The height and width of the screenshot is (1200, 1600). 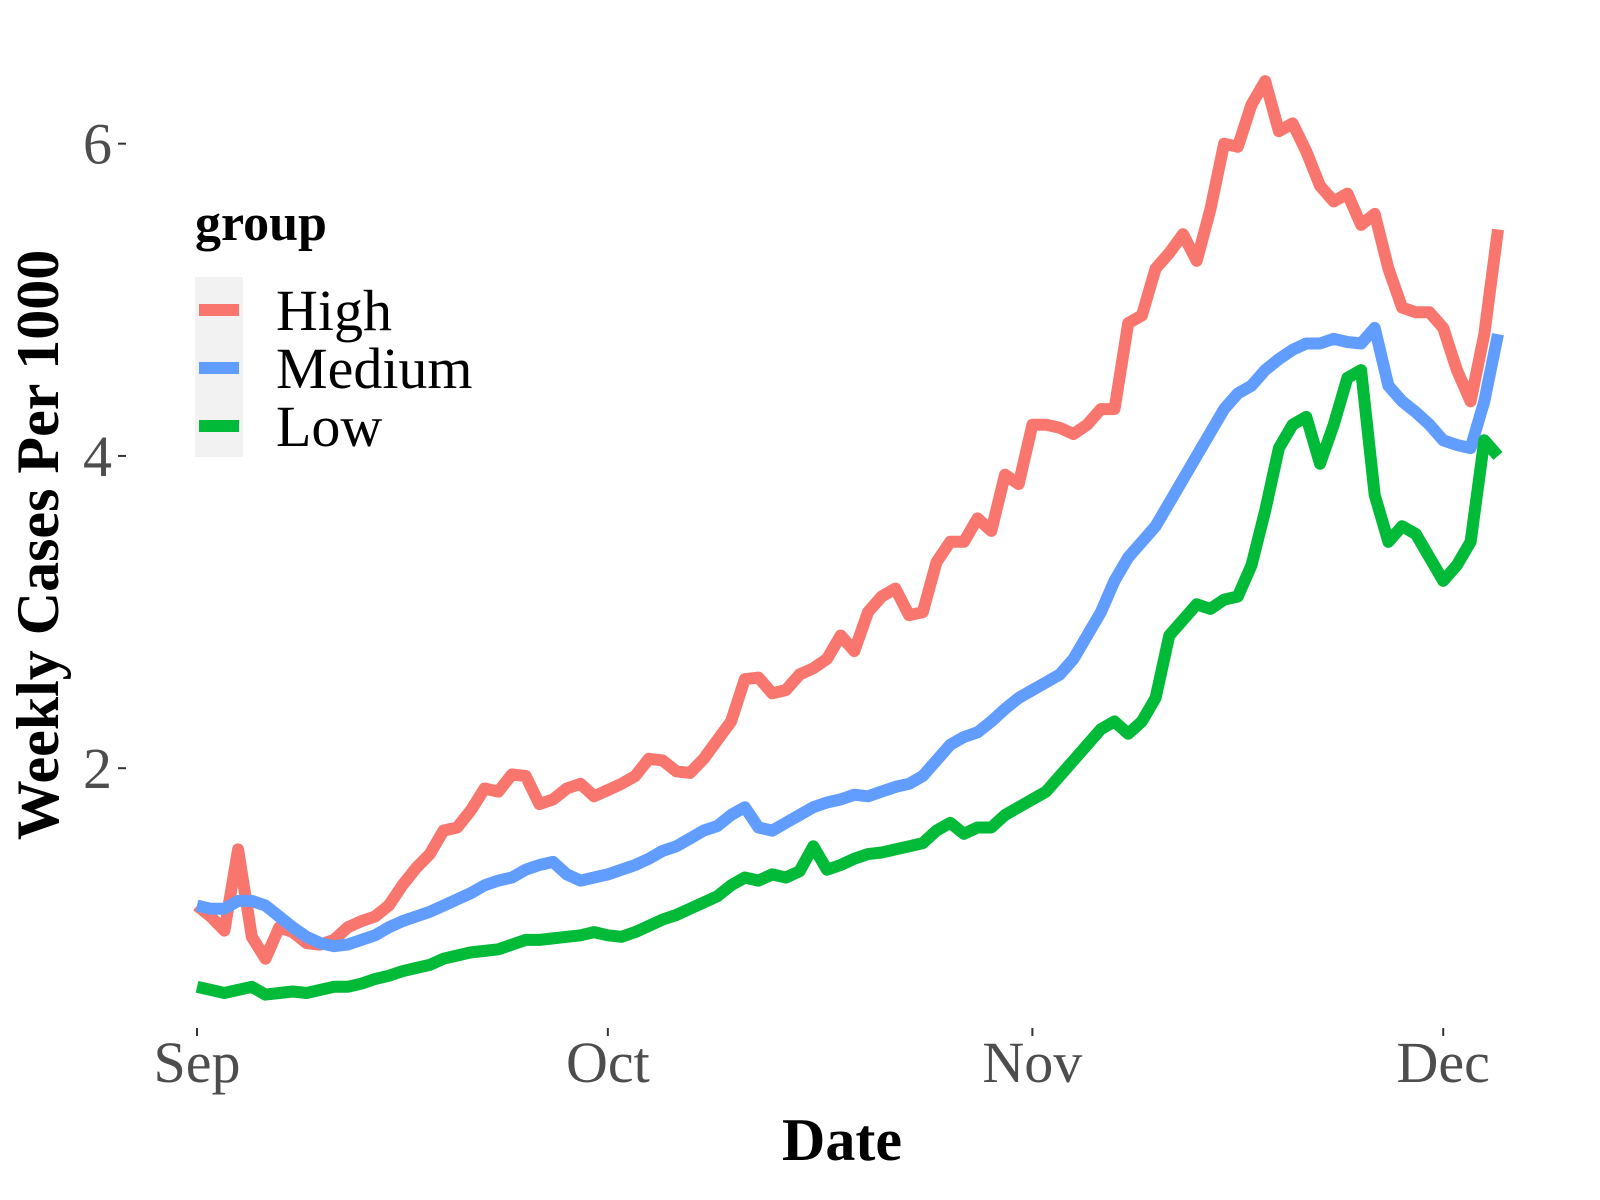 I want to click on x-tick-label: Sep, so click(x=197, y=1062).